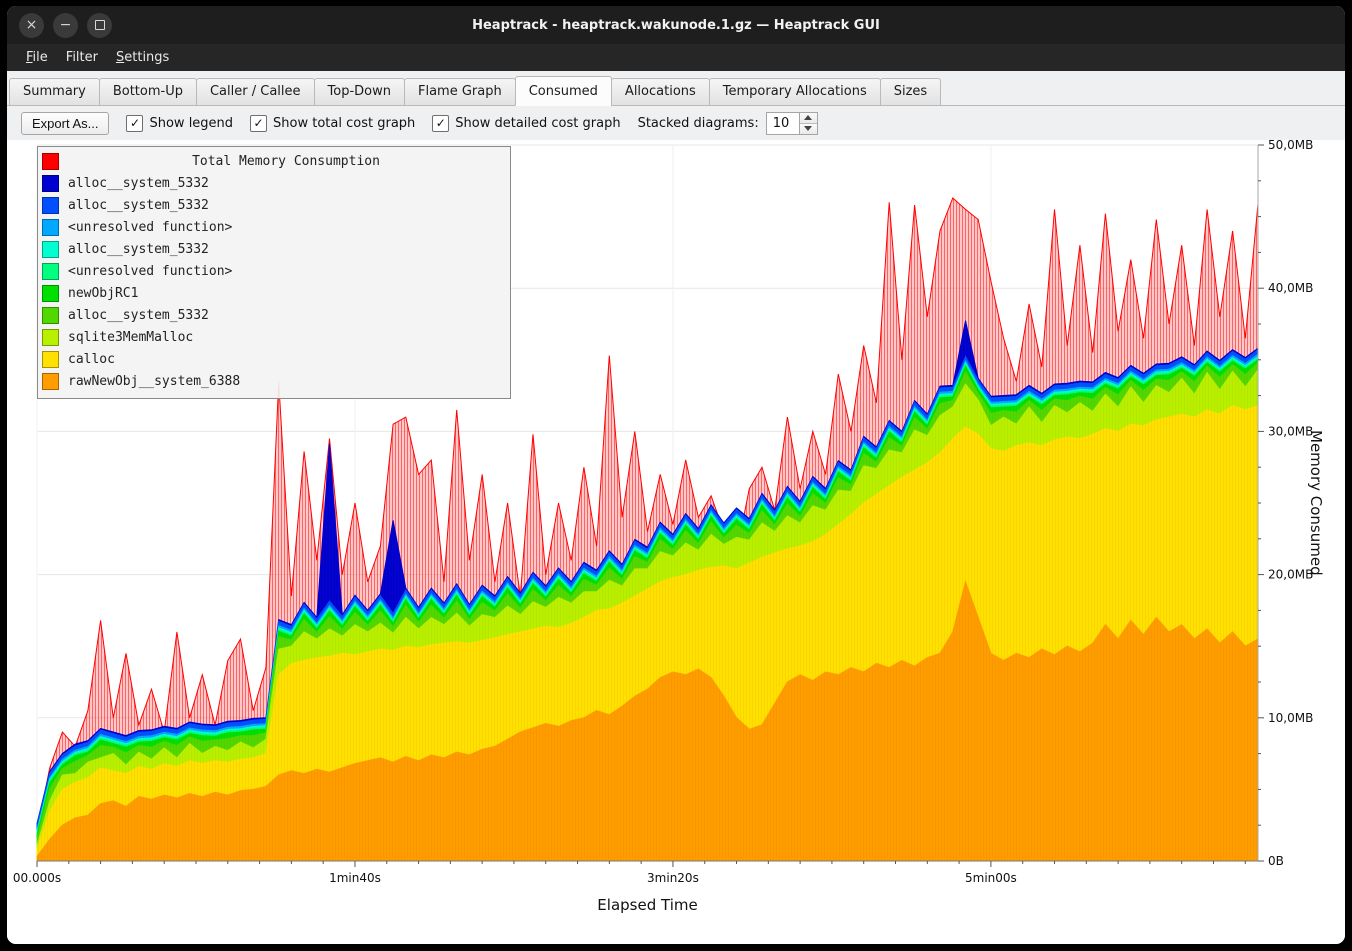  I want to click on chevron-down-icon, so click(808, 128).